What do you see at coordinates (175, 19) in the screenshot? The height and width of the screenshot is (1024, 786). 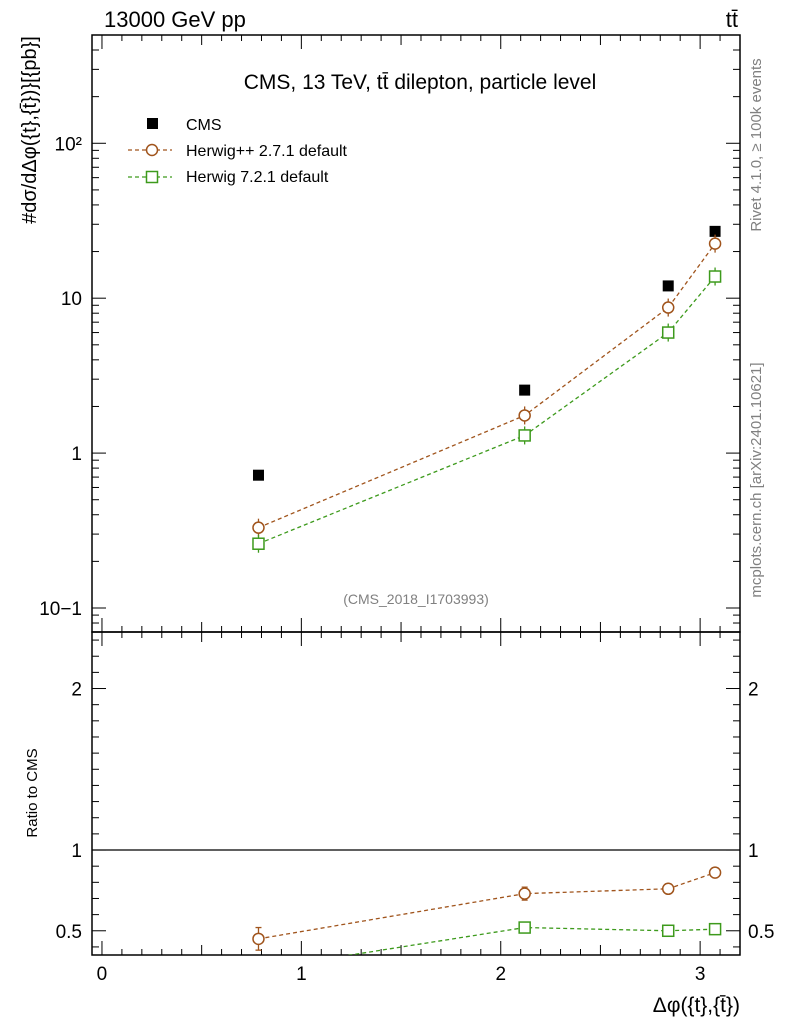 I see `energy-label: 13000 GeV pp` at bounding box center [175, 19].